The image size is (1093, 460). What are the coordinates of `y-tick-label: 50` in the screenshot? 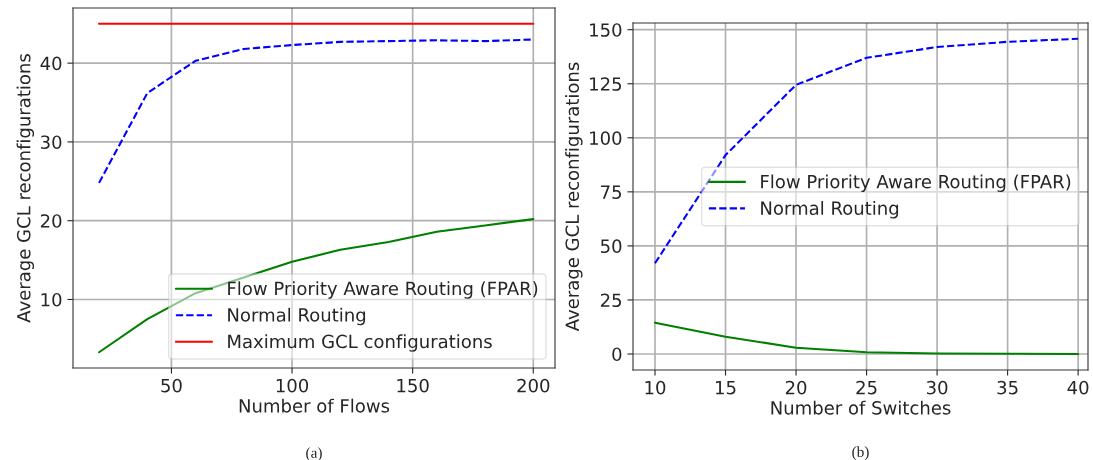 It's located at (611, 246).